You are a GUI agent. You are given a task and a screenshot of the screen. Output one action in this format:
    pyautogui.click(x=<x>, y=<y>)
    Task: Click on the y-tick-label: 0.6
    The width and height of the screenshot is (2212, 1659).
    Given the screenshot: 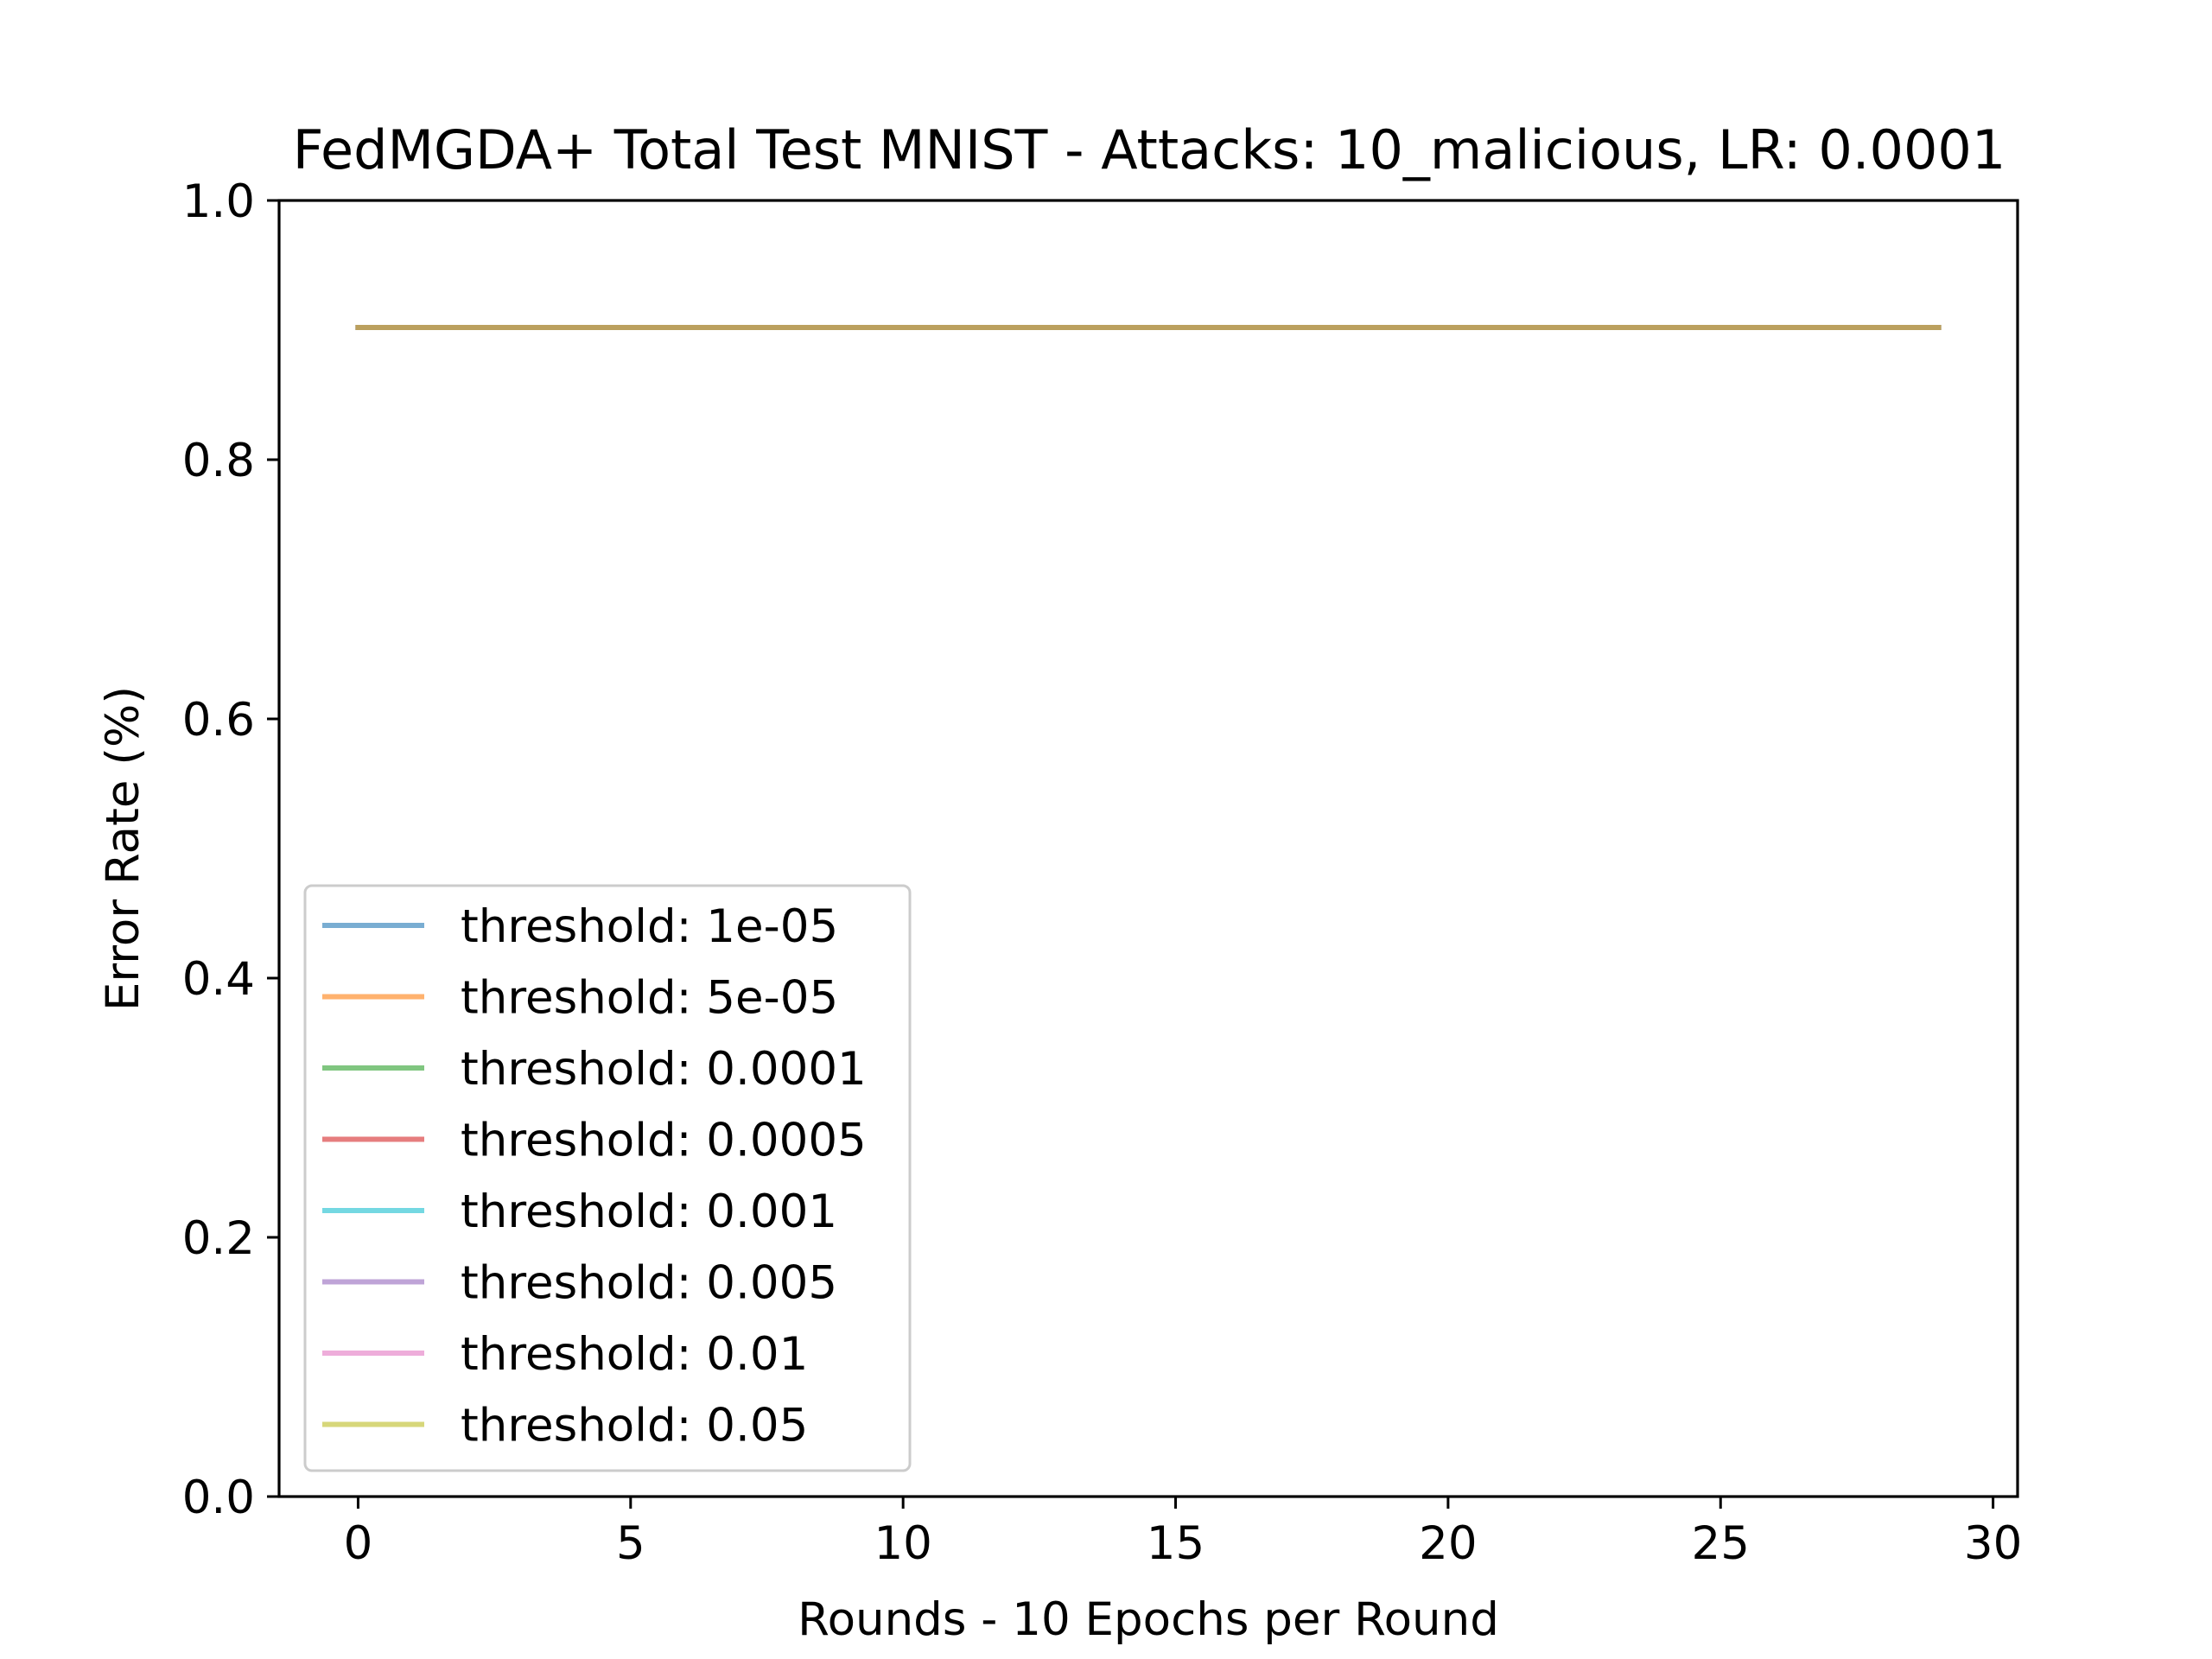 What is the action you would take?
    pyautogui.click(x=218, y=720)
    